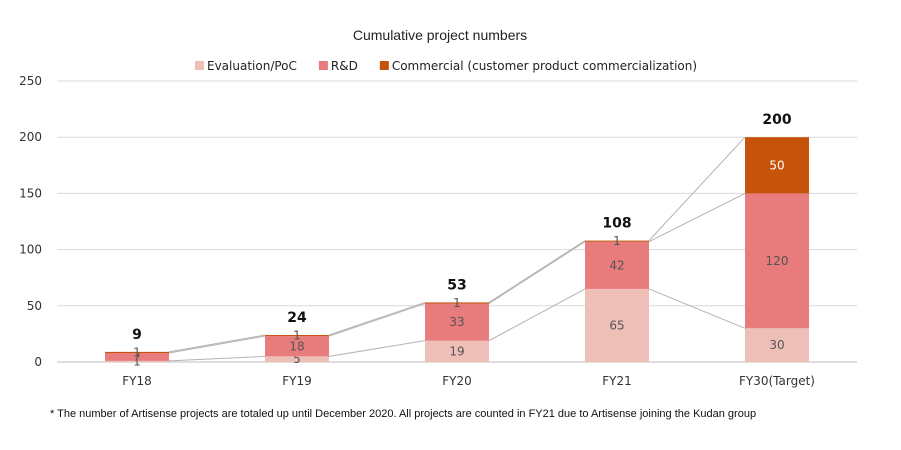 This screenshot has width=901, height=450. I want to click on total-label: 24, so click(297, 318).